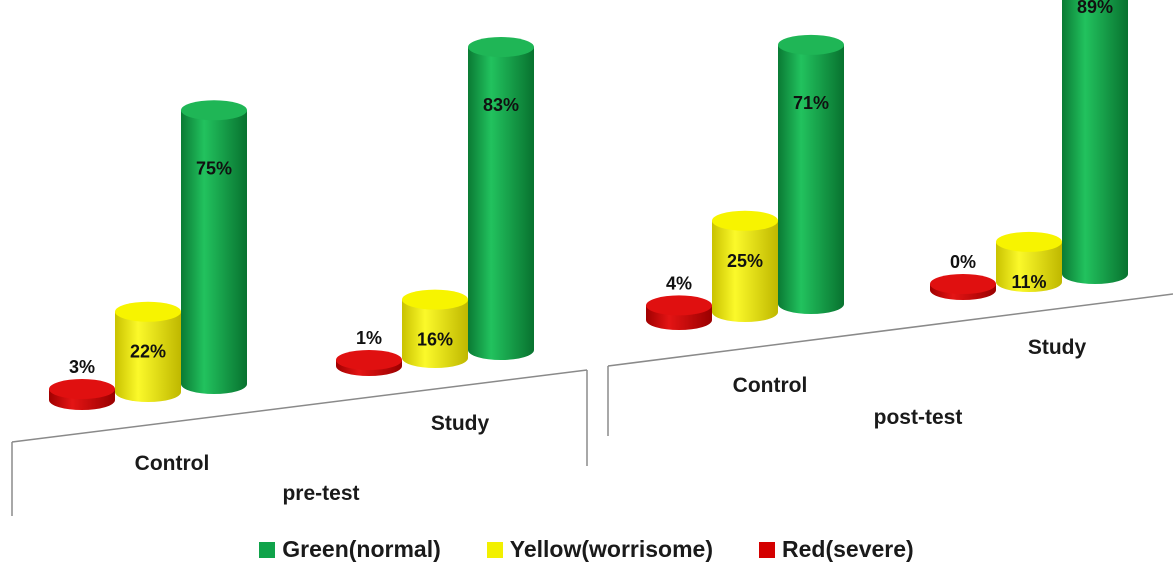  I want to click on category-label-pre-control: Control, so click(172, 463).